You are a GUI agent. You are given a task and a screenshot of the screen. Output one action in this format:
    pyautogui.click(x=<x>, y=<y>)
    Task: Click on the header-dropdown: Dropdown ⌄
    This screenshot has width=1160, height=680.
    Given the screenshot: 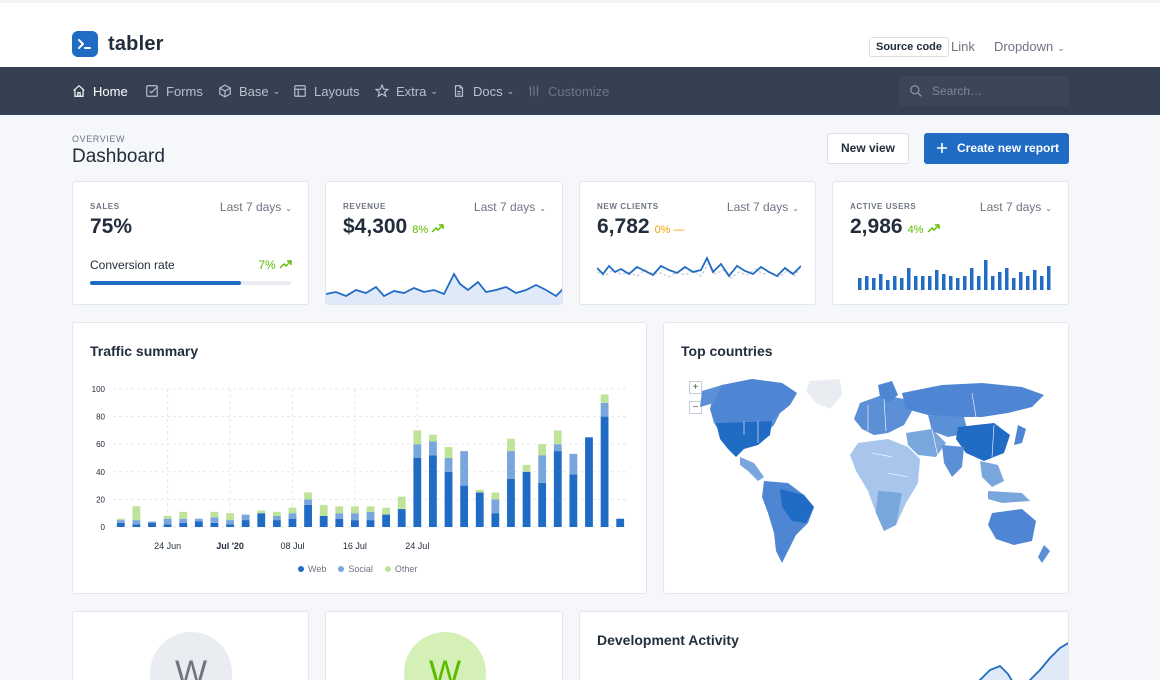 What is the action you would take?
    pyautogui.click(x=1029, y=46)
    